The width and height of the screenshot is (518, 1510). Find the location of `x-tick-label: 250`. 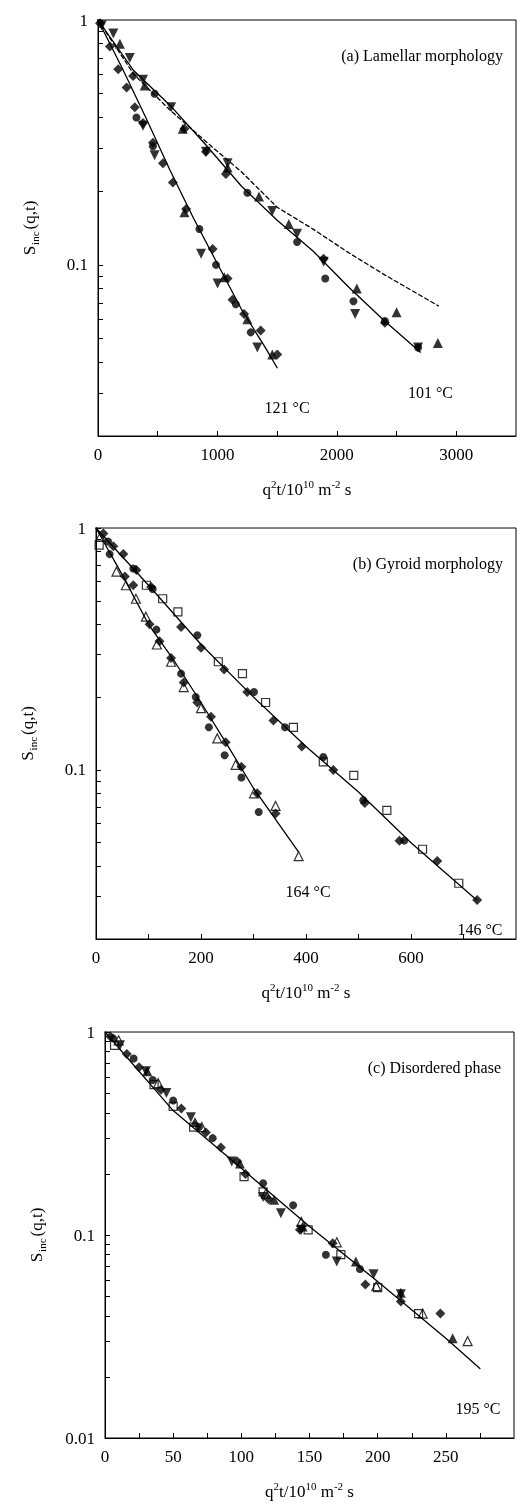

x-tick-label: 250 is located at coordinates (446, 1456).